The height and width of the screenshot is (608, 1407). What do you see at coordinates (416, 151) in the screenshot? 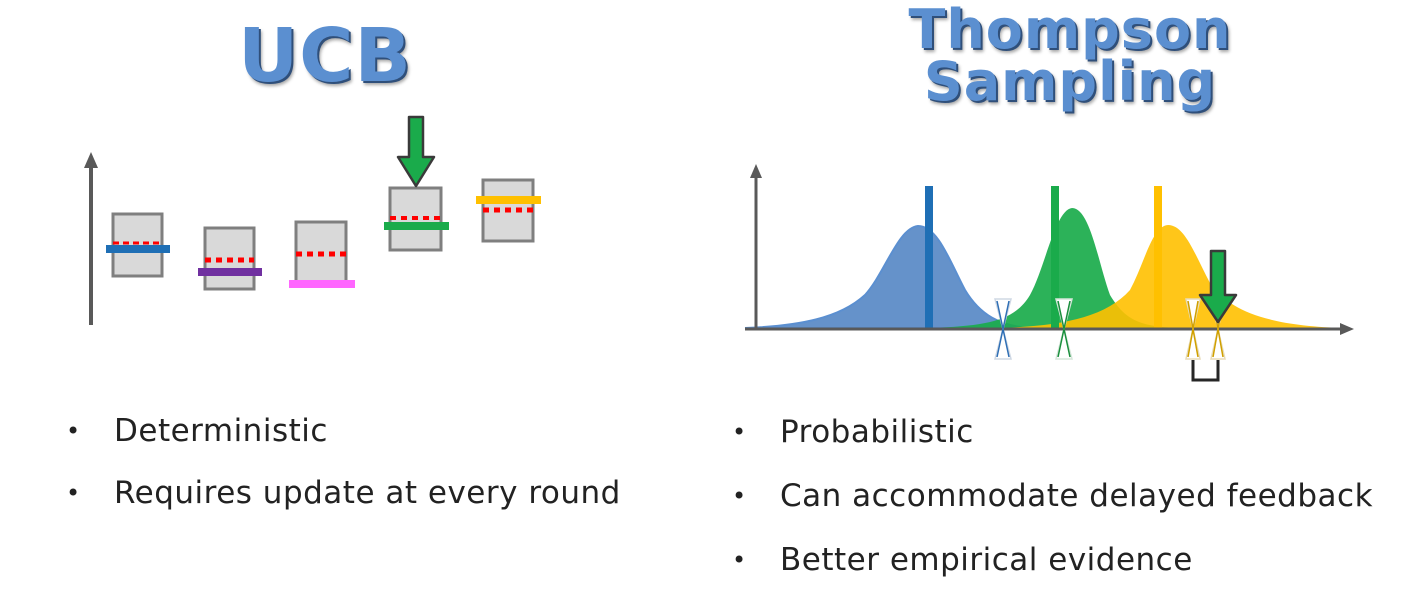
I see `ucb-selection-arrow-icon` at bounding box center [416, 151].